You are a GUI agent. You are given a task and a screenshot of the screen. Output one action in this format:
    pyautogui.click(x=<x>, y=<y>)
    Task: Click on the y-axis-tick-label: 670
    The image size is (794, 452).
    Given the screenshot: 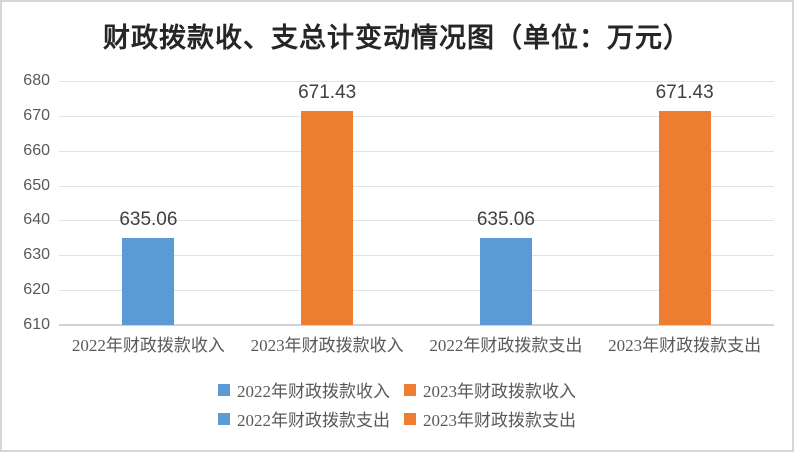 What is the action you would take?
    pyautogui.click(x=36, y=115)
    